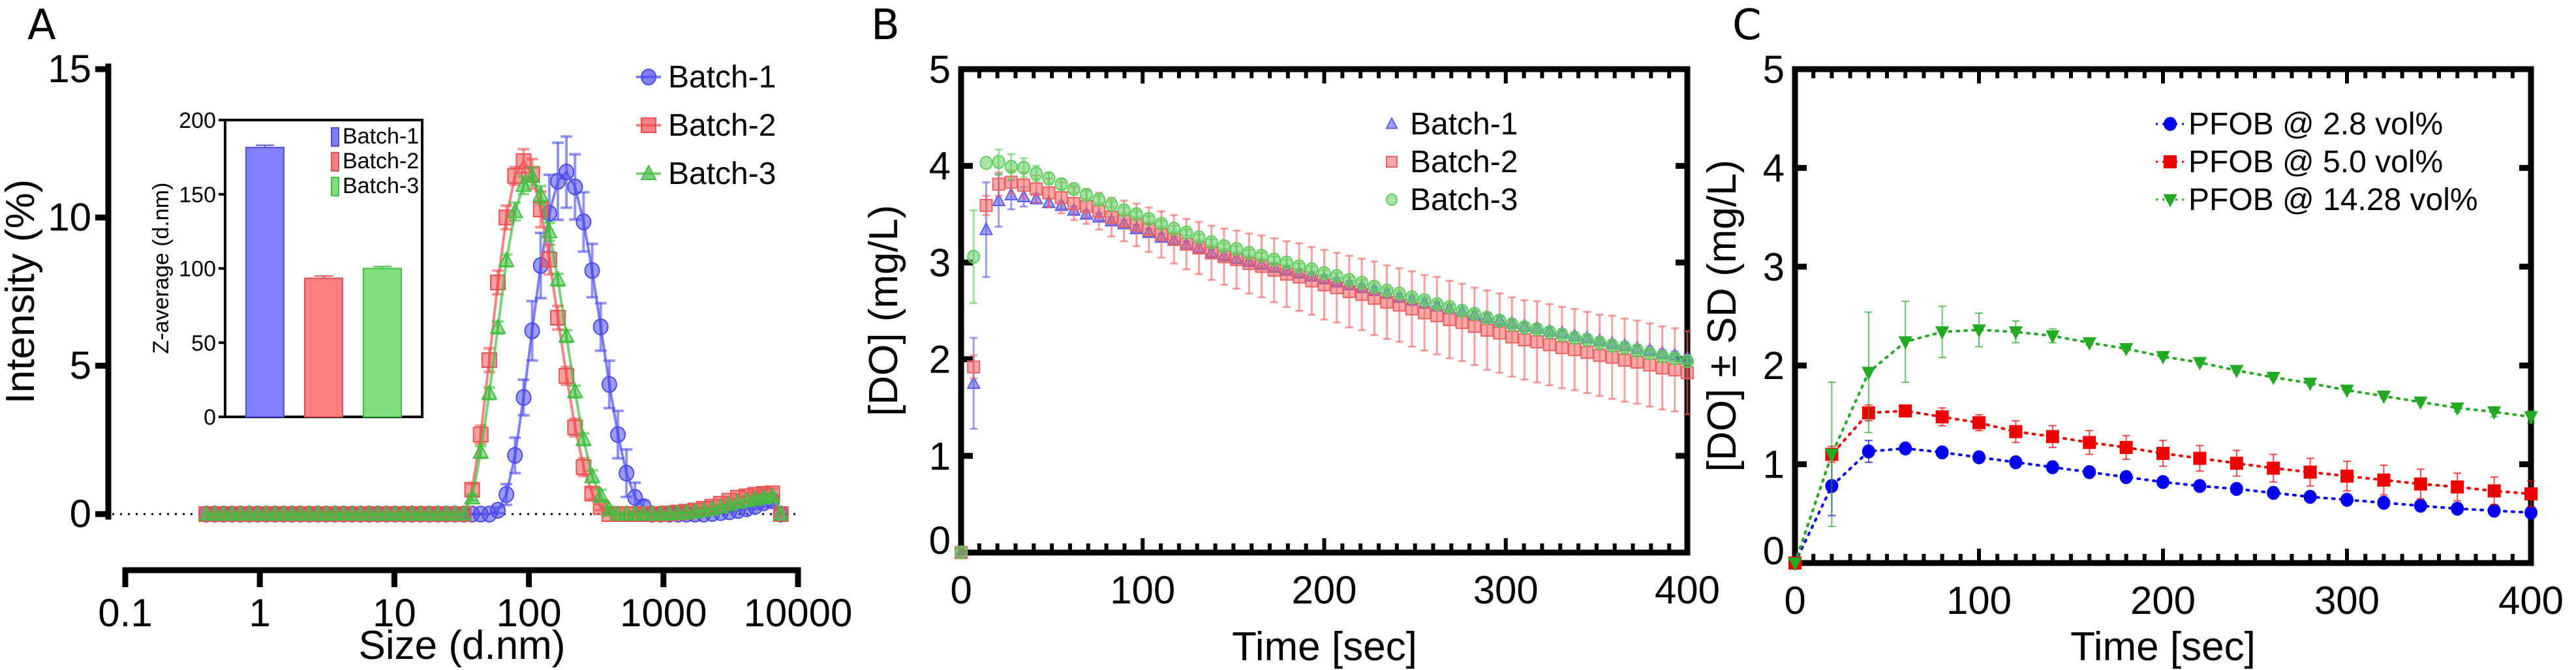 The image size is (2576, 670). Describe the element at coordinates (648, 173) in the screenshot. I see `legend-marker-triangle-icon` at that location.